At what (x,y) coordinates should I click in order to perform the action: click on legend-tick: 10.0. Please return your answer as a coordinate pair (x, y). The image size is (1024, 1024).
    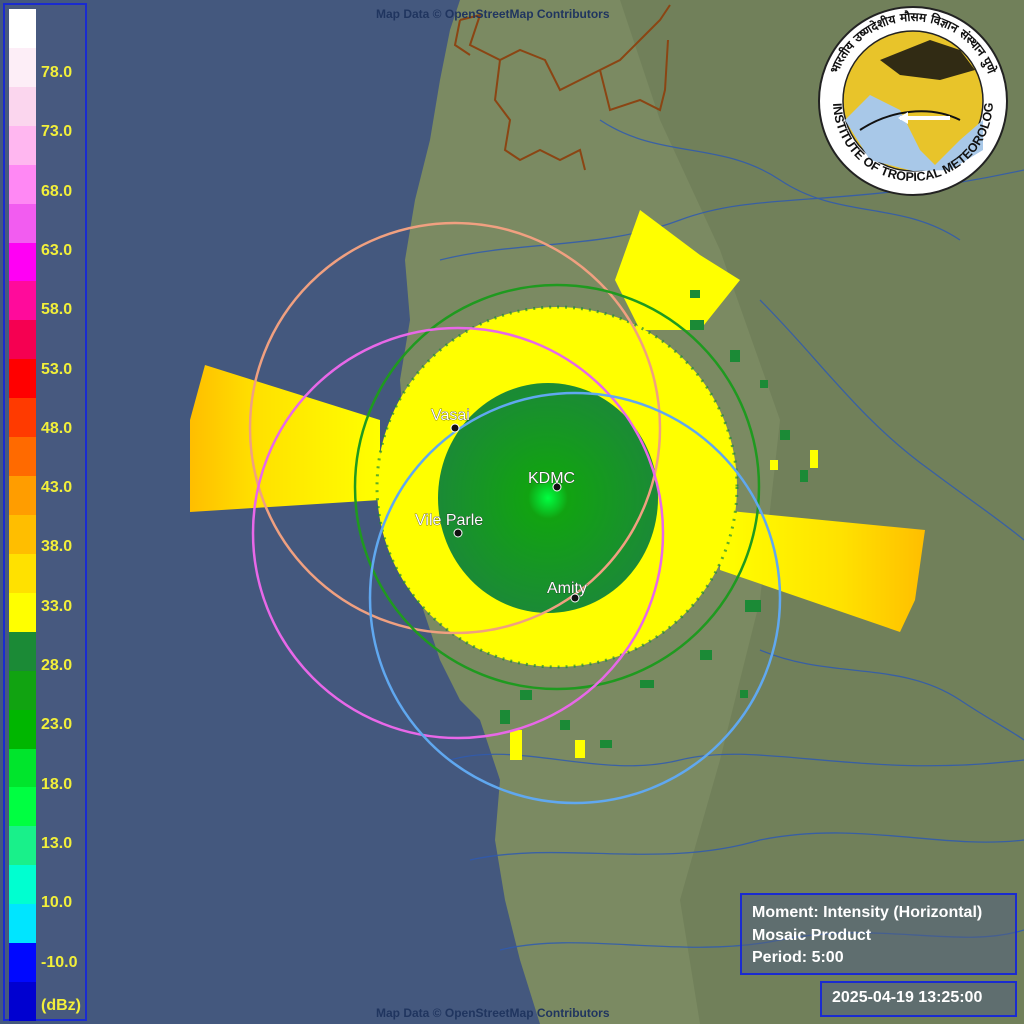
    Looking at the image, I should click on (57, 903).